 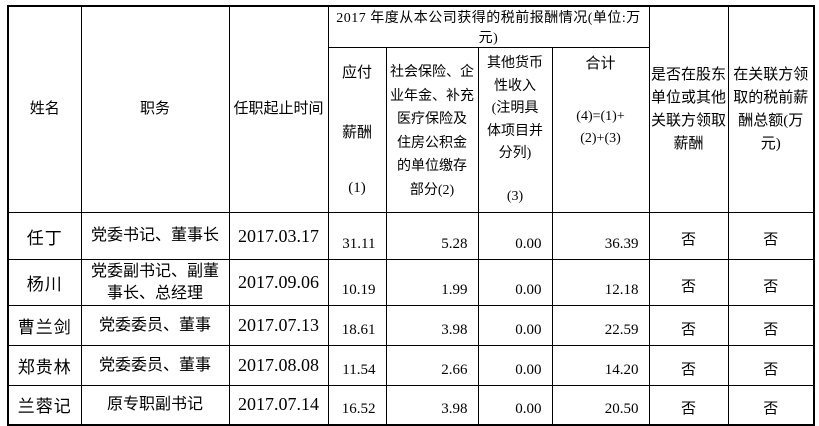 I want to click on cell-term: 2017.07.14, so click(x=278, y=405).